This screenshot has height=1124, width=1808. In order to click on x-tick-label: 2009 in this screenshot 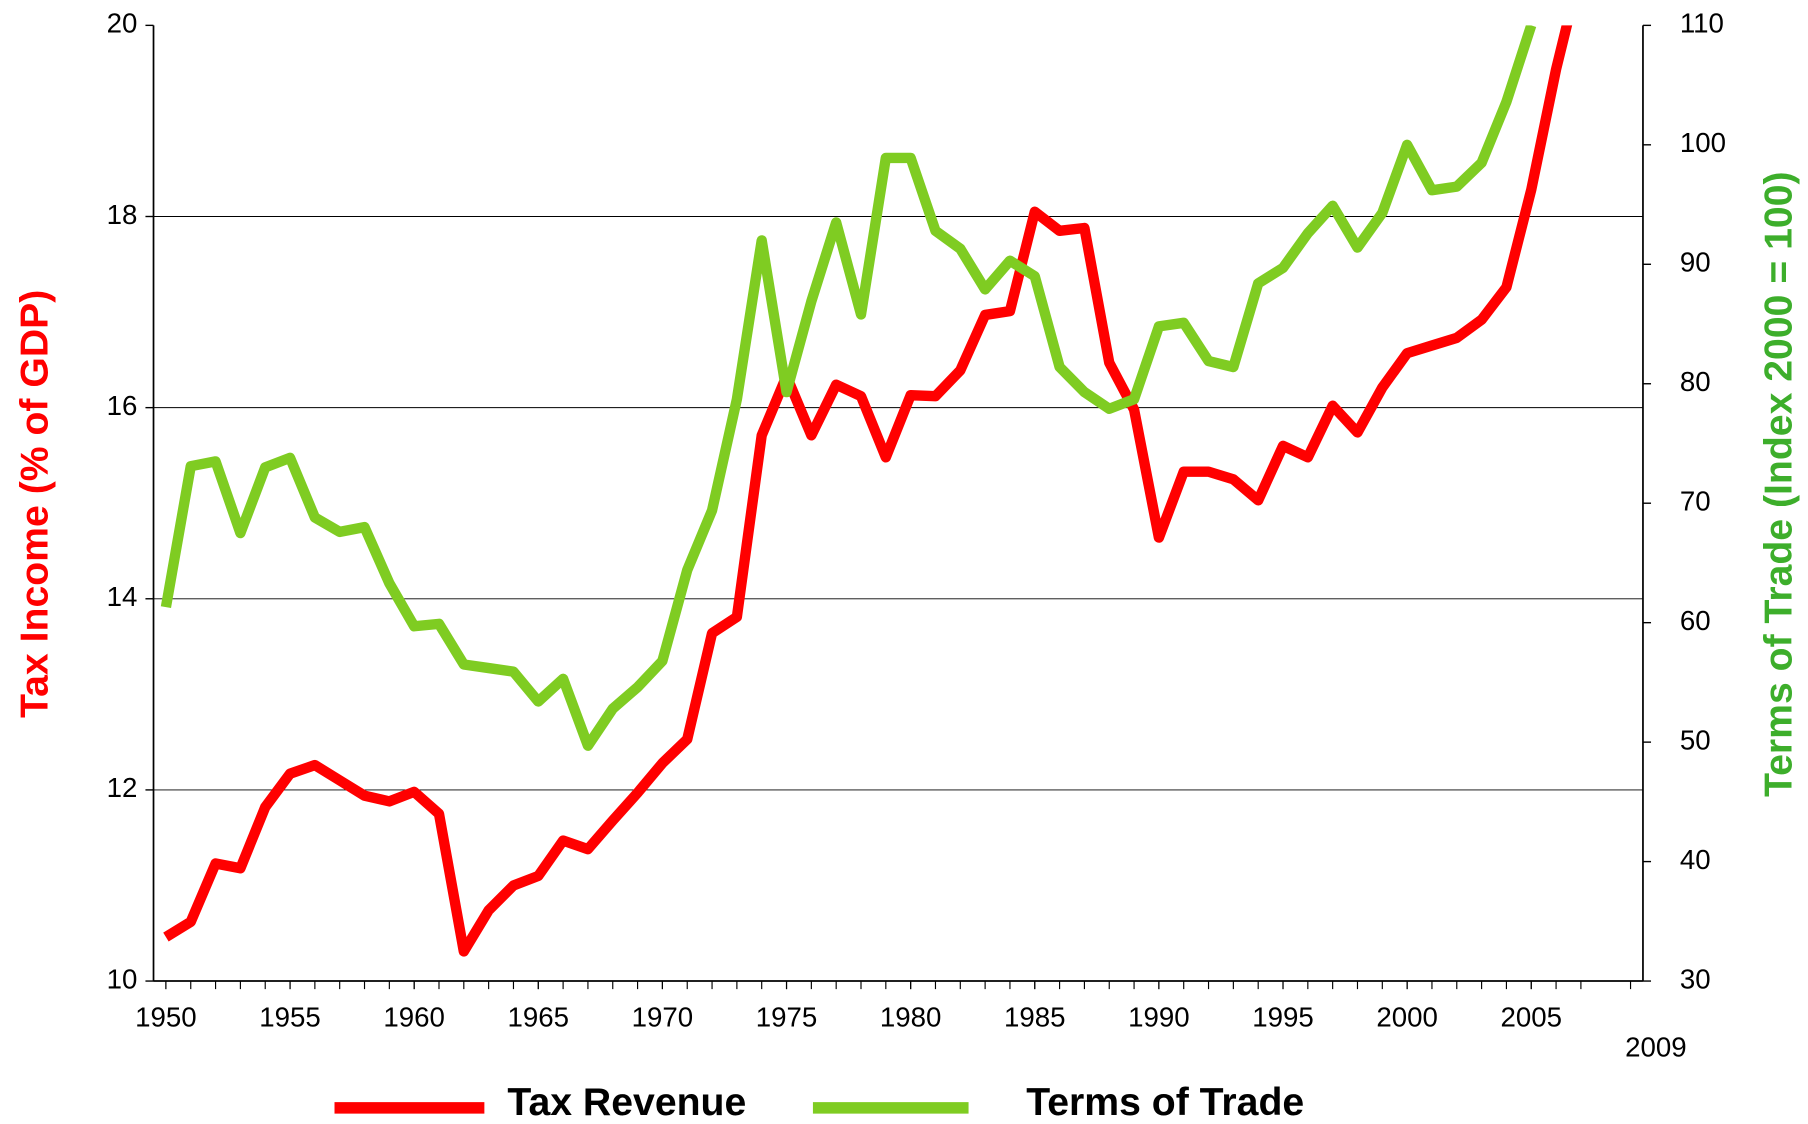, I will do `click(1656, 1046)`.